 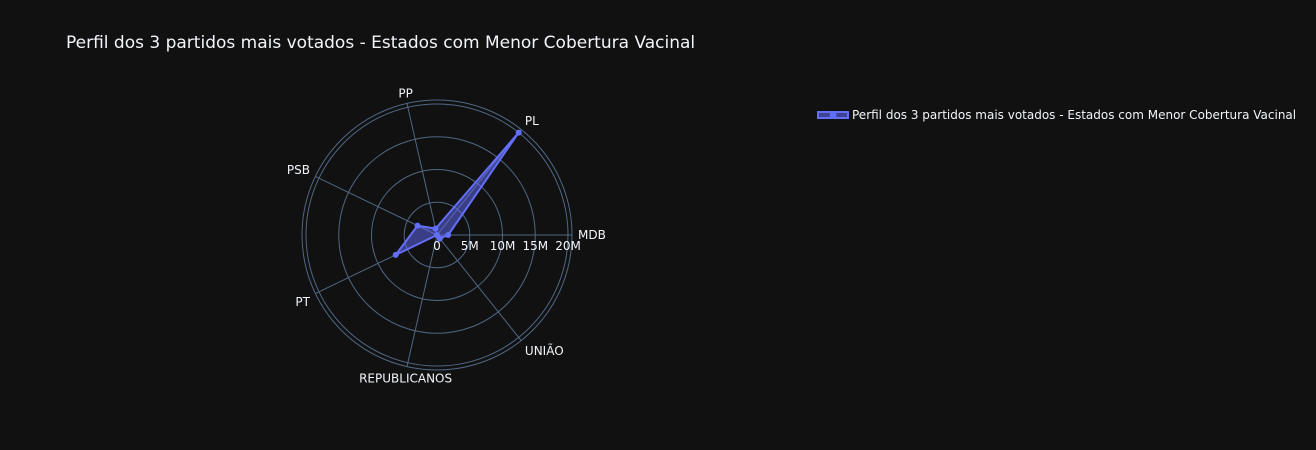 I want to click on data-point-pt, so click(x=395, y=254).